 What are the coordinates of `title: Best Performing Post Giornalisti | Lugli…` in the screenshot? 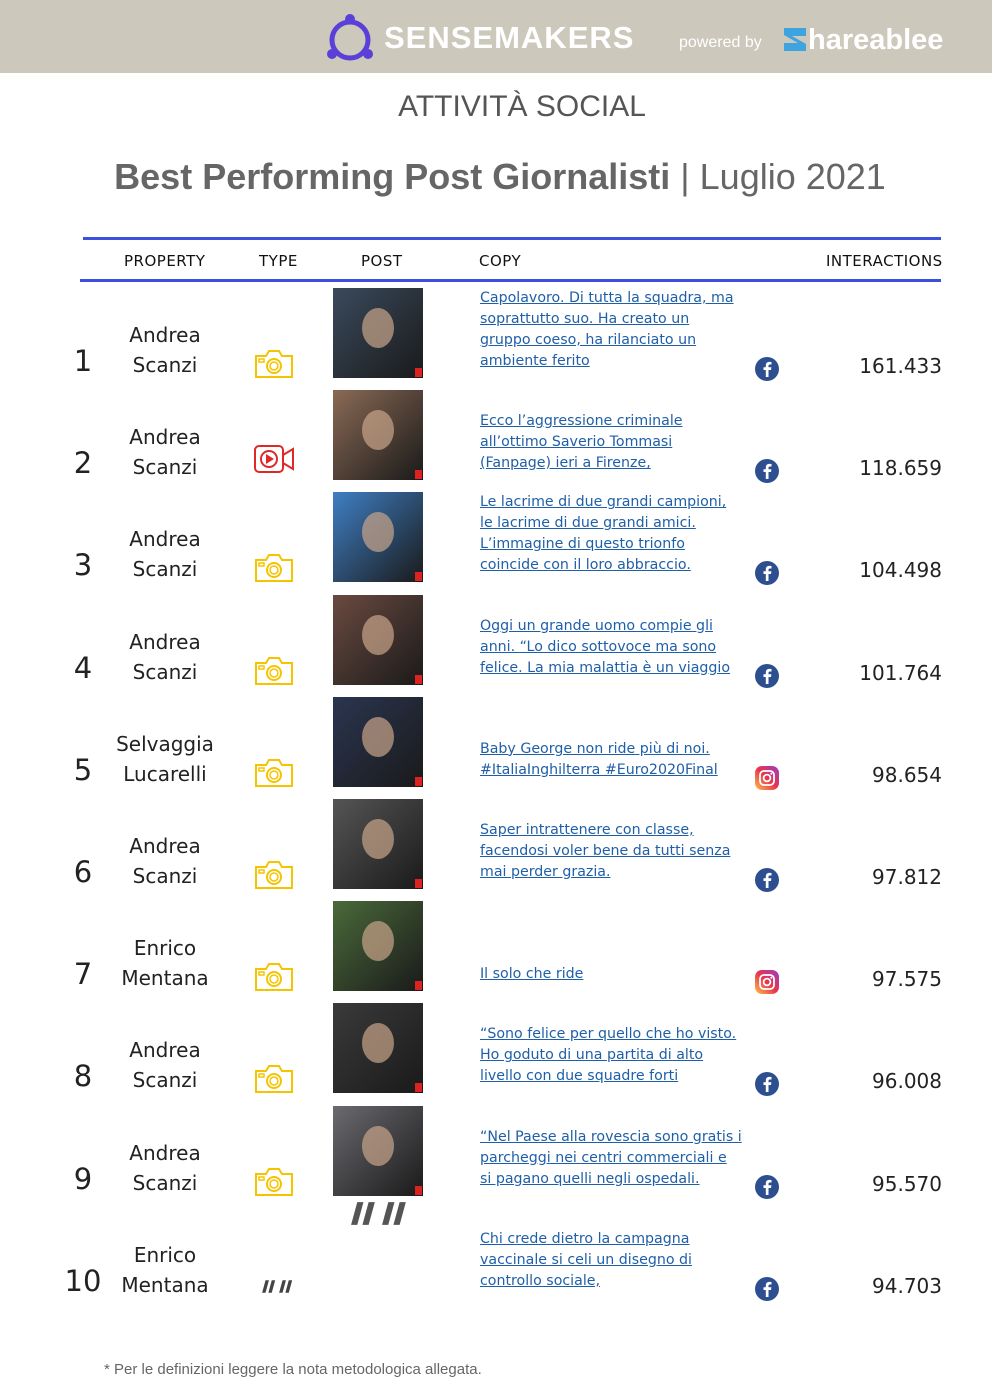 It's located at (496, 177).